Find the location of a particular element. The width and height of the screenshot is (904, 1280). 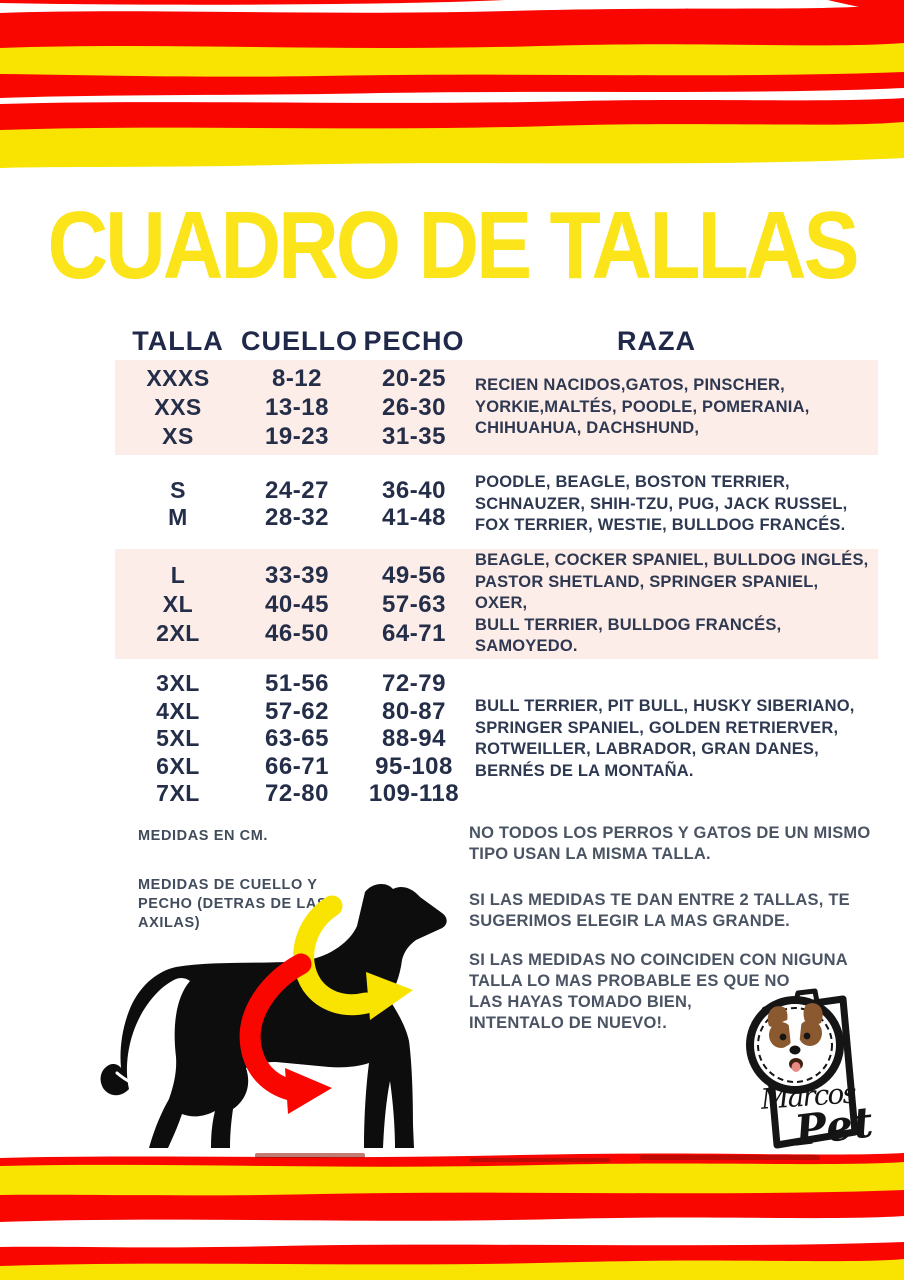

brand-logo: Marcos Pet is located at coordinates (811, 1071).